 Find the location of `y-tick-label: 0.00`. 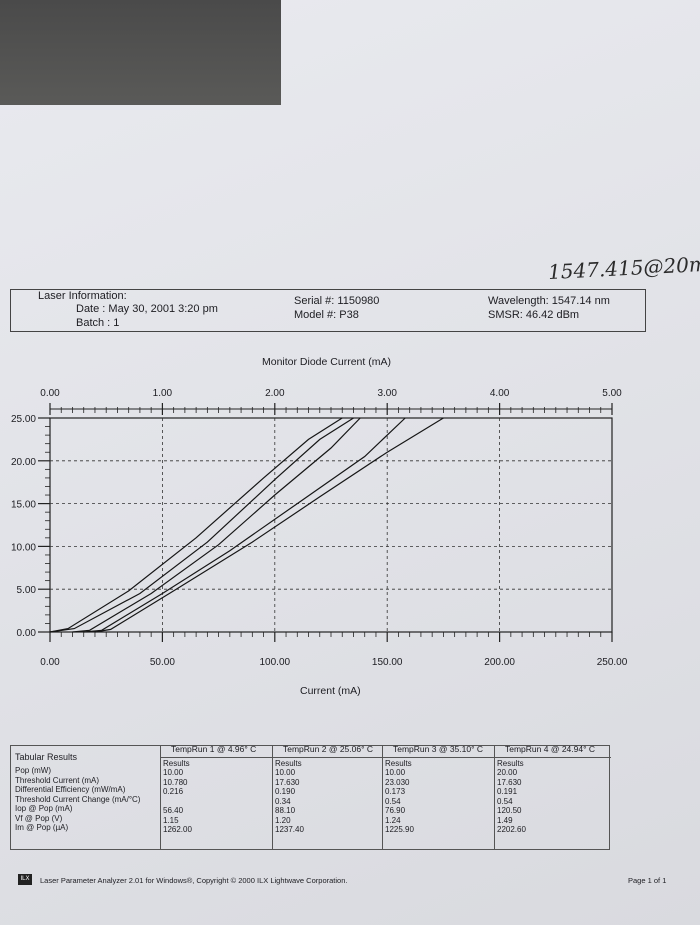

y-tick-label: 0.00 is located at coordinates (27, 633).